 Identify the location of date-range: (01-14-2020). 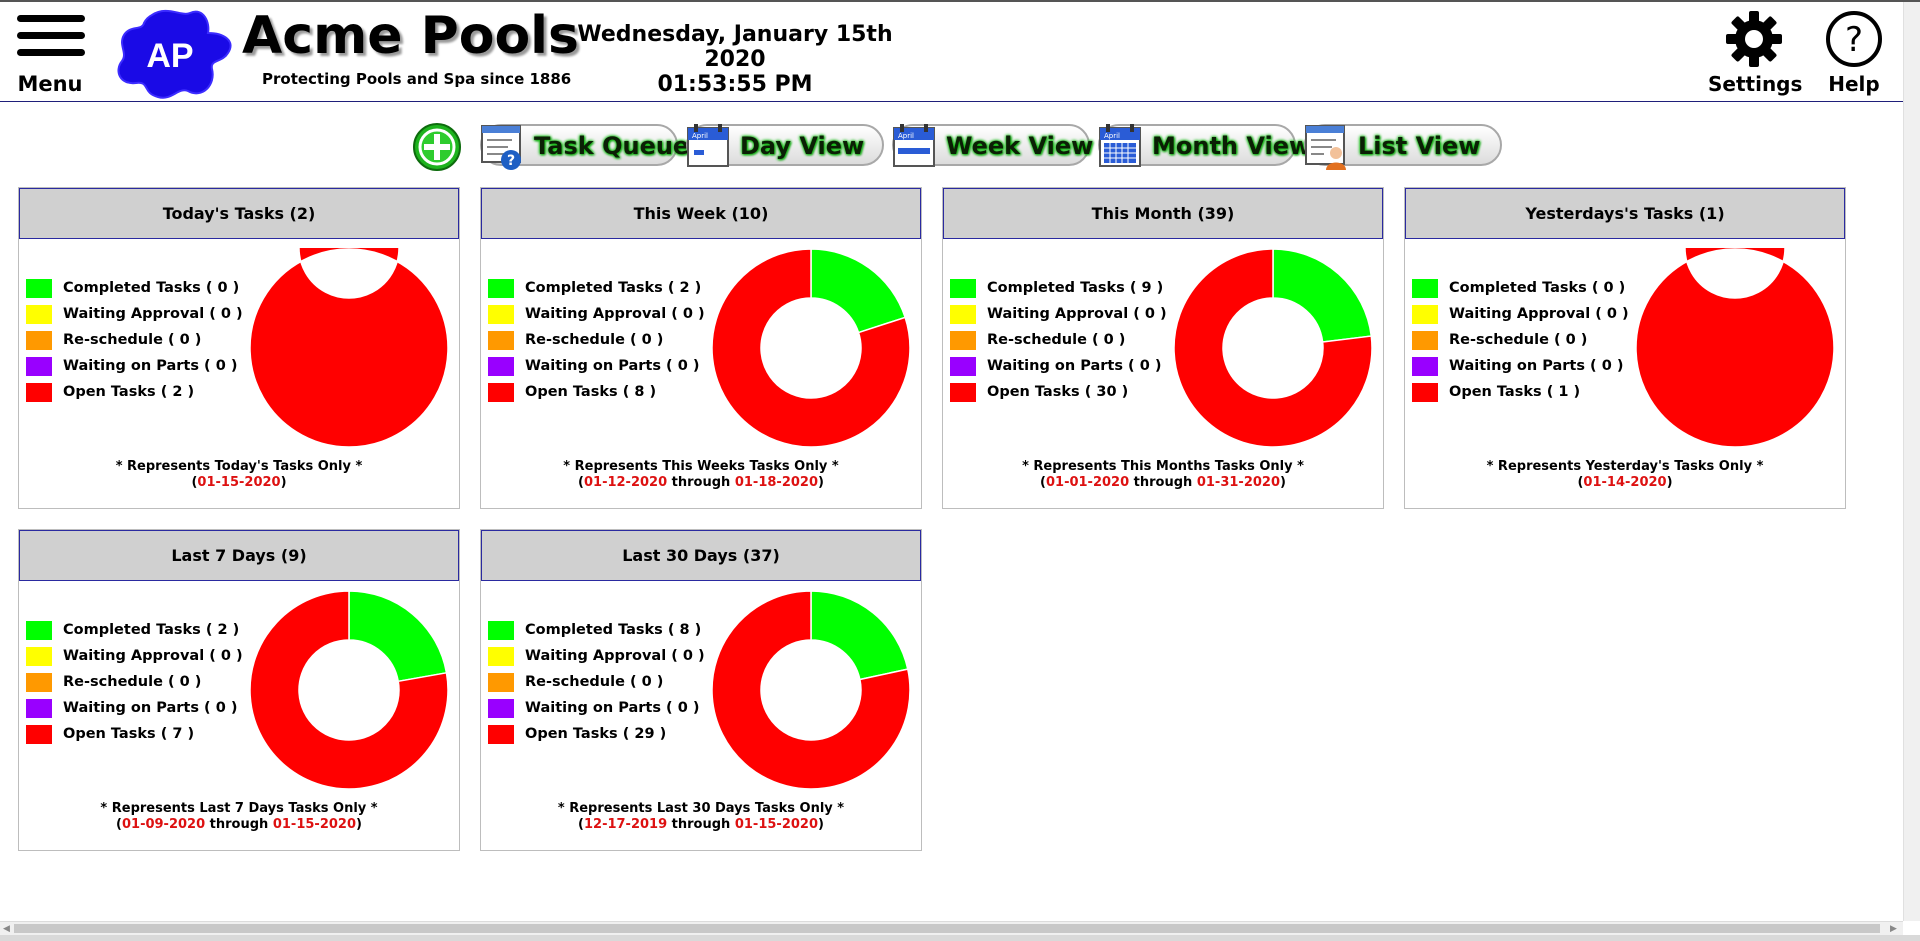
(1625, 482).